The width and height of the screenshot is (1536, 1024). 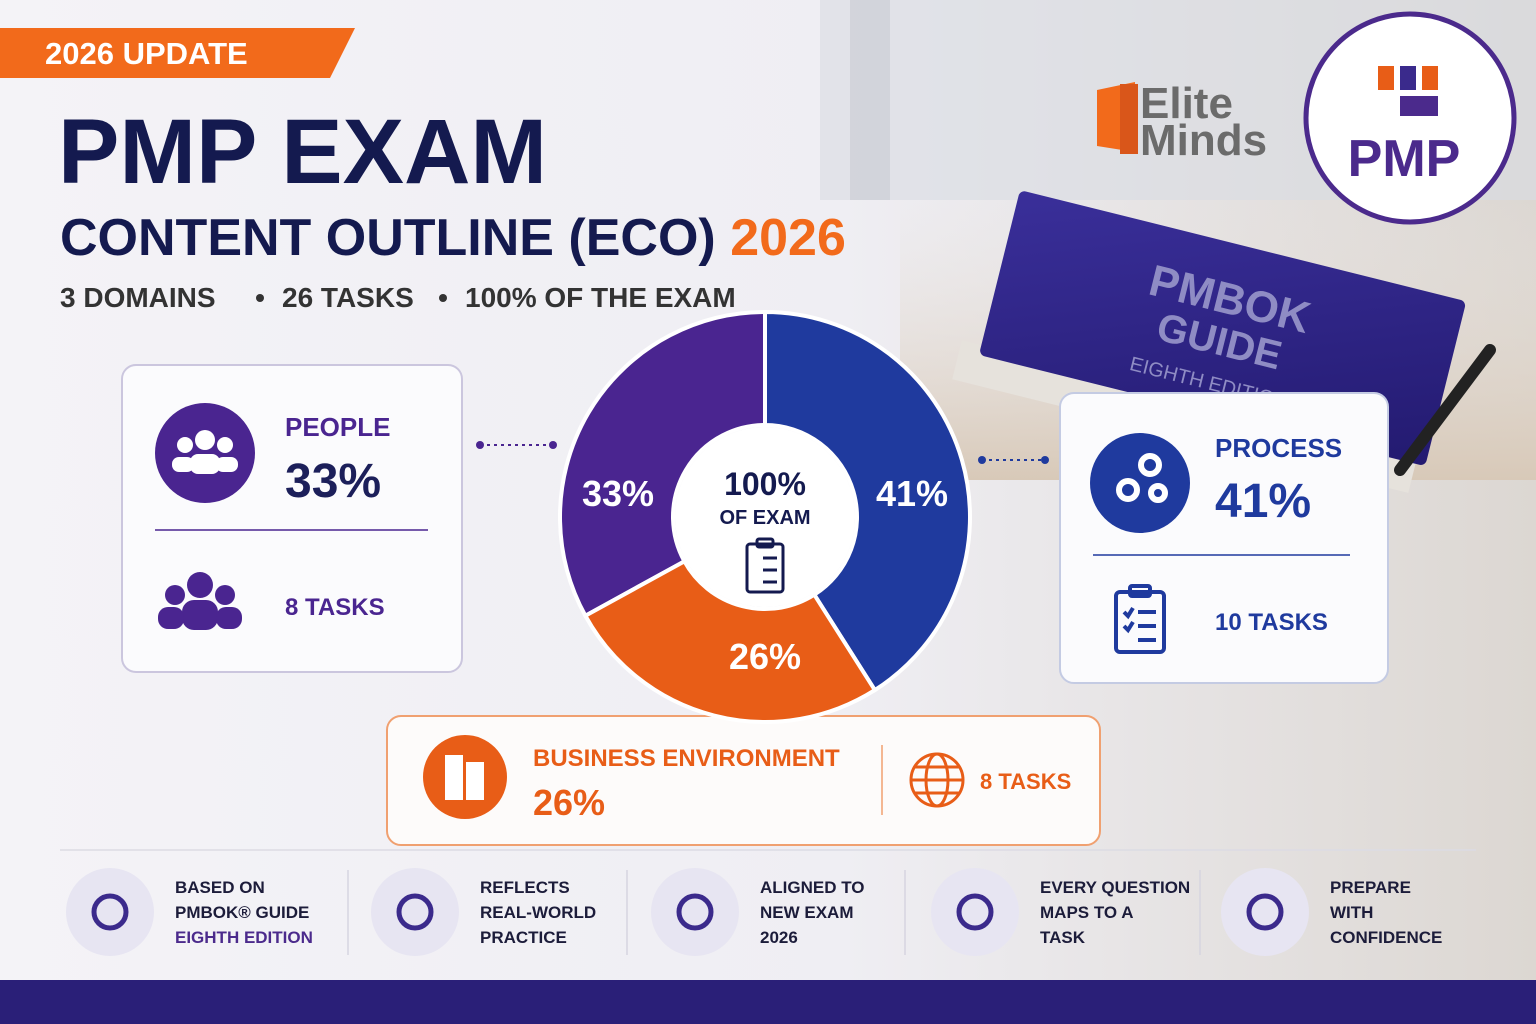 I want to click on feature-text: WITH, so click(x=1351, y=912).